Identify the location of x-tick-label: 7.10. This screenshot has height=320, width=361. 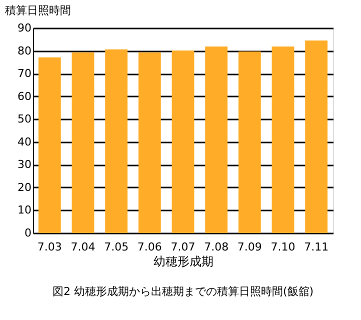
(283, 247).